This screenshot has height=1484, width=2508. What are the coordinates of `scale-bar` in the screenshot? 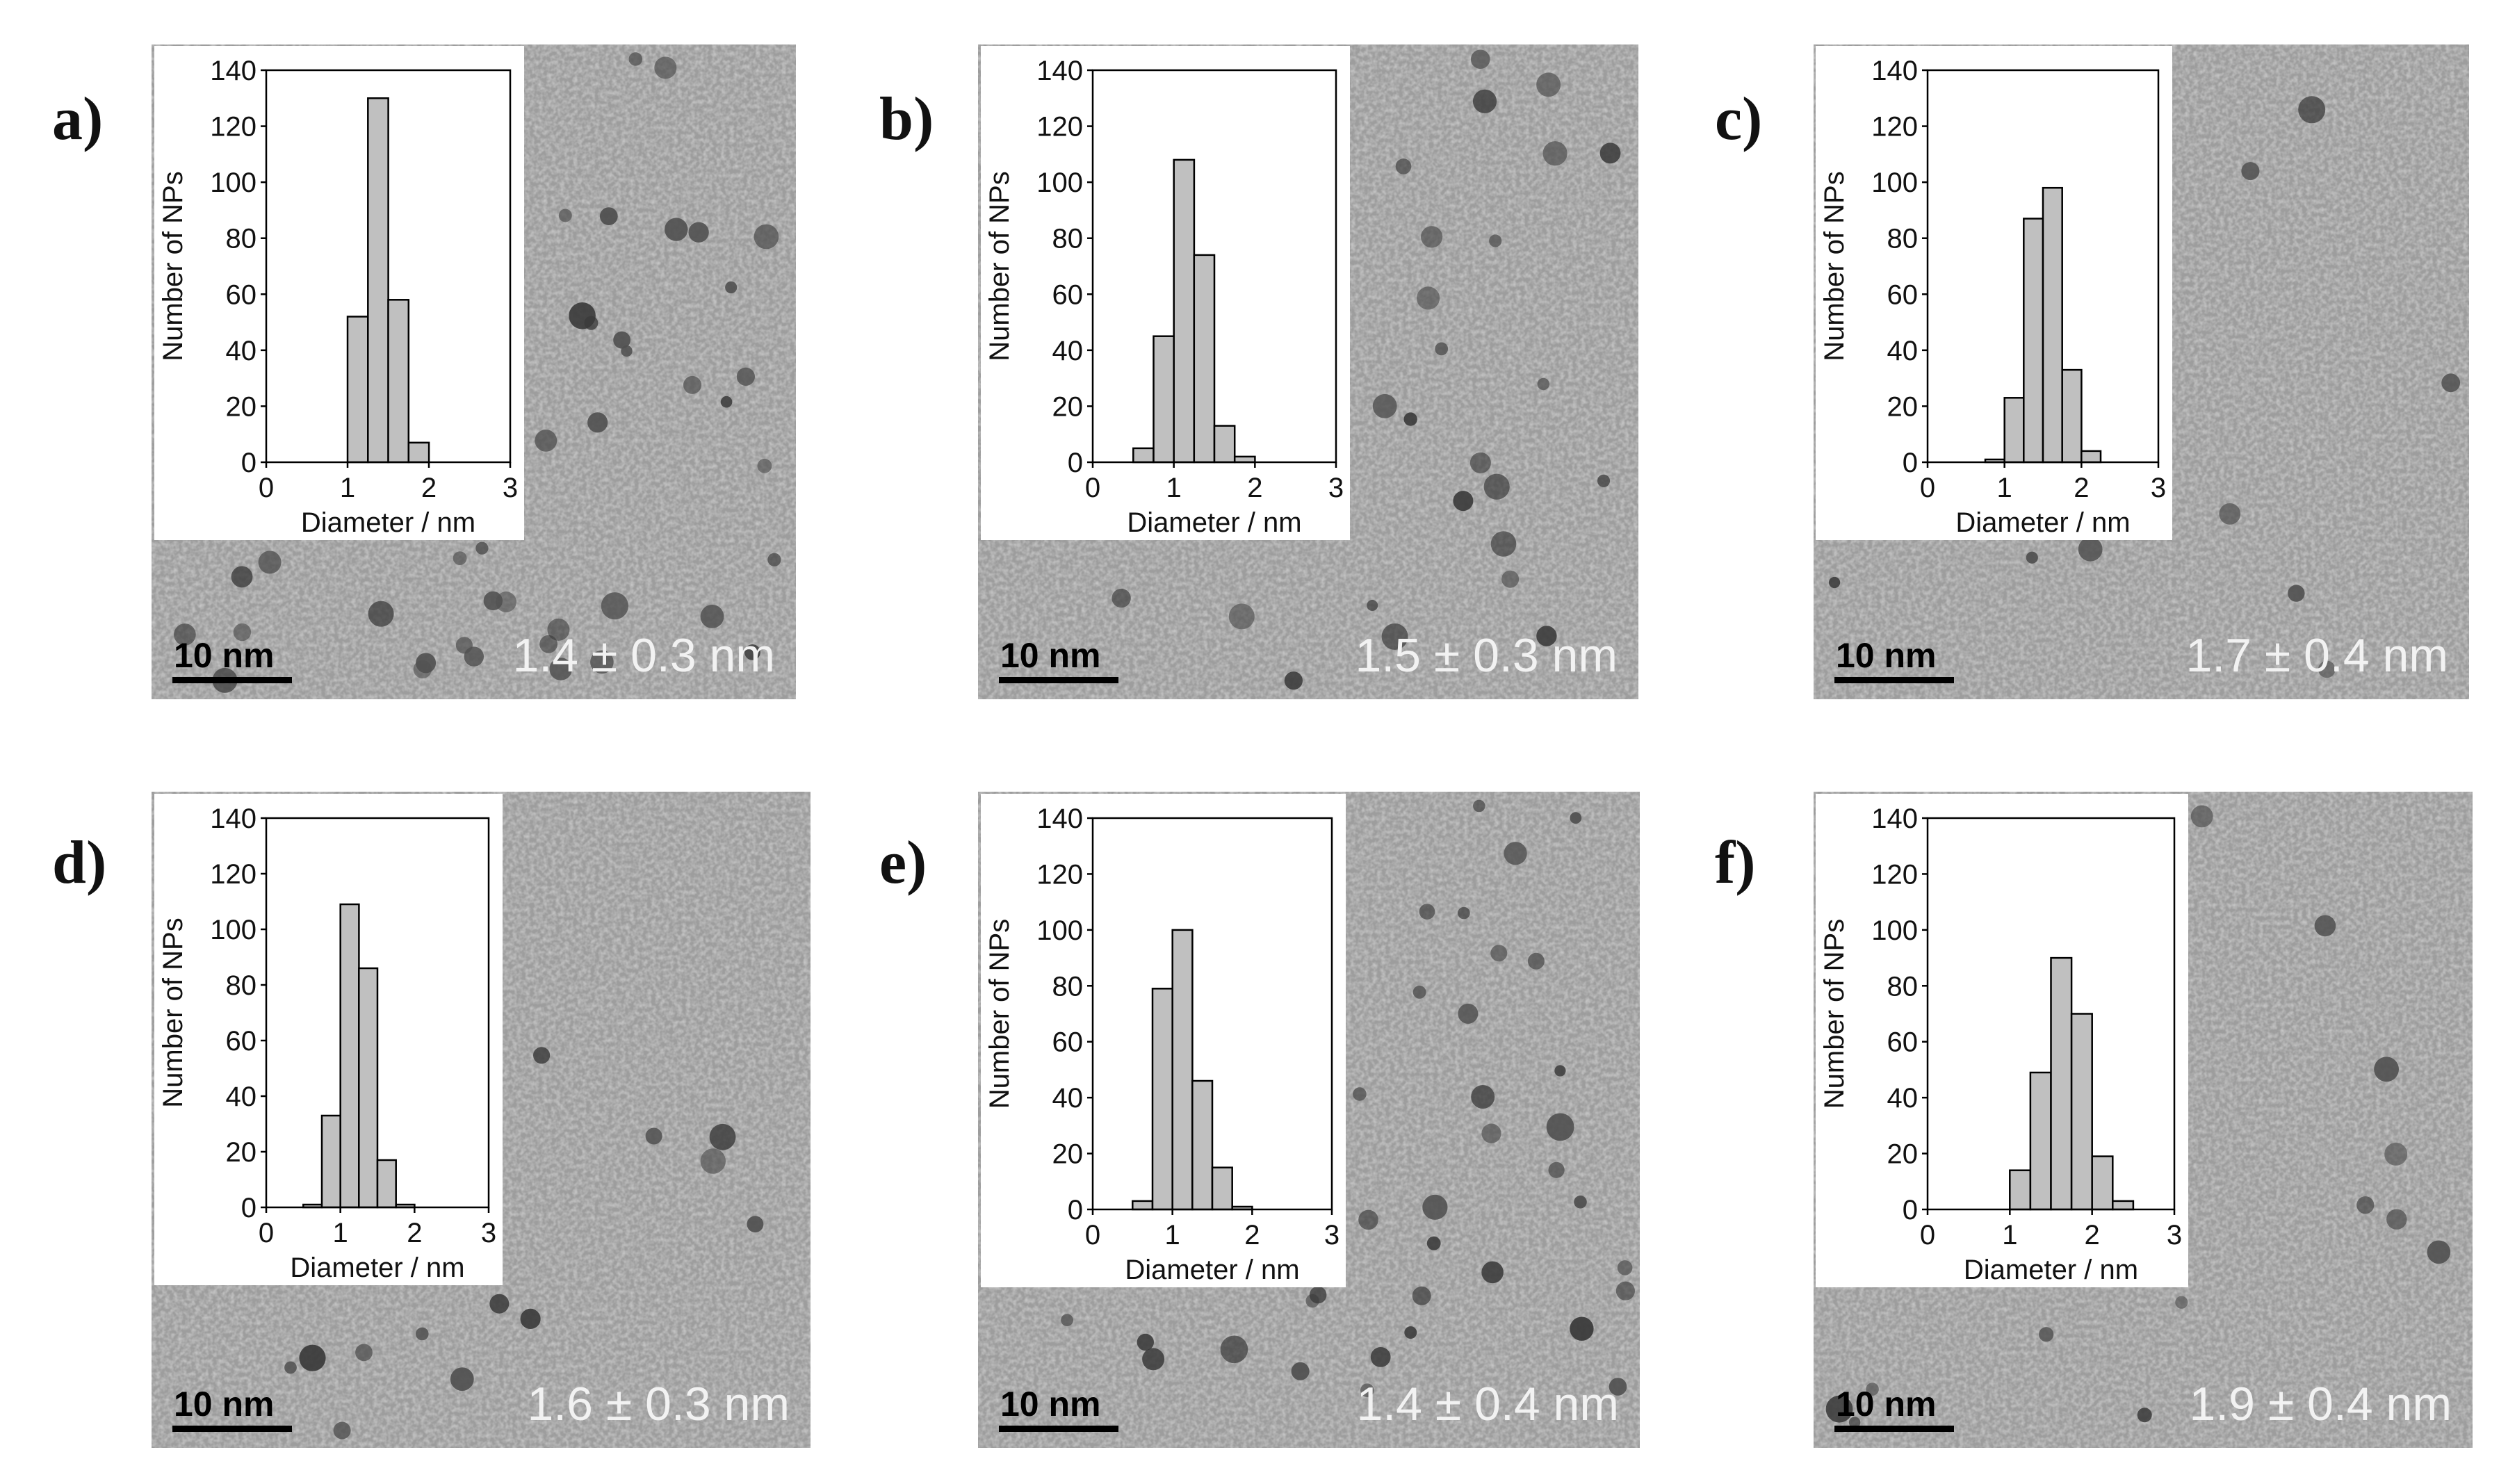 It's located at (1058, 1429).